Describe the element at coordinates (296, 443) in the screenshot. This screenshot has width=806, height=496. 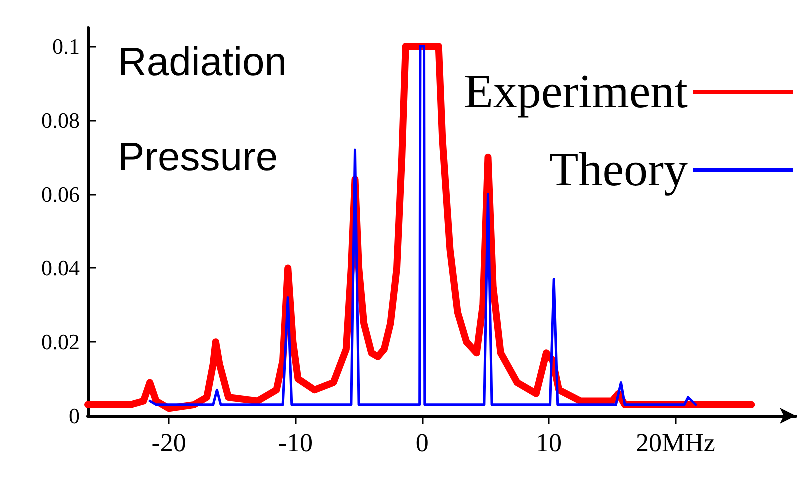
I see `x-tick-label: -10` at that location.